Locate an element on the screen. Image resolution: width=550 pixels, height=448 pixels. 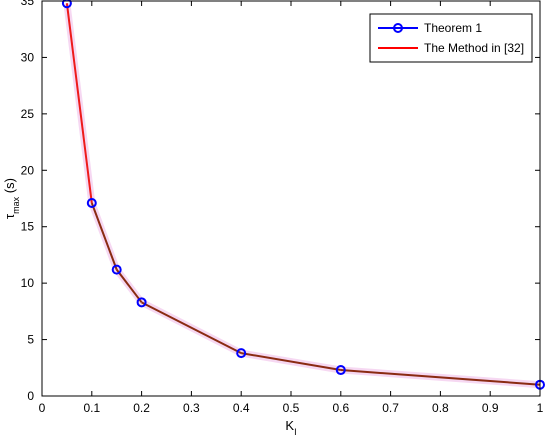
legend-label-theorem-1: Theorem 1 is located at coordinates (453, 28).